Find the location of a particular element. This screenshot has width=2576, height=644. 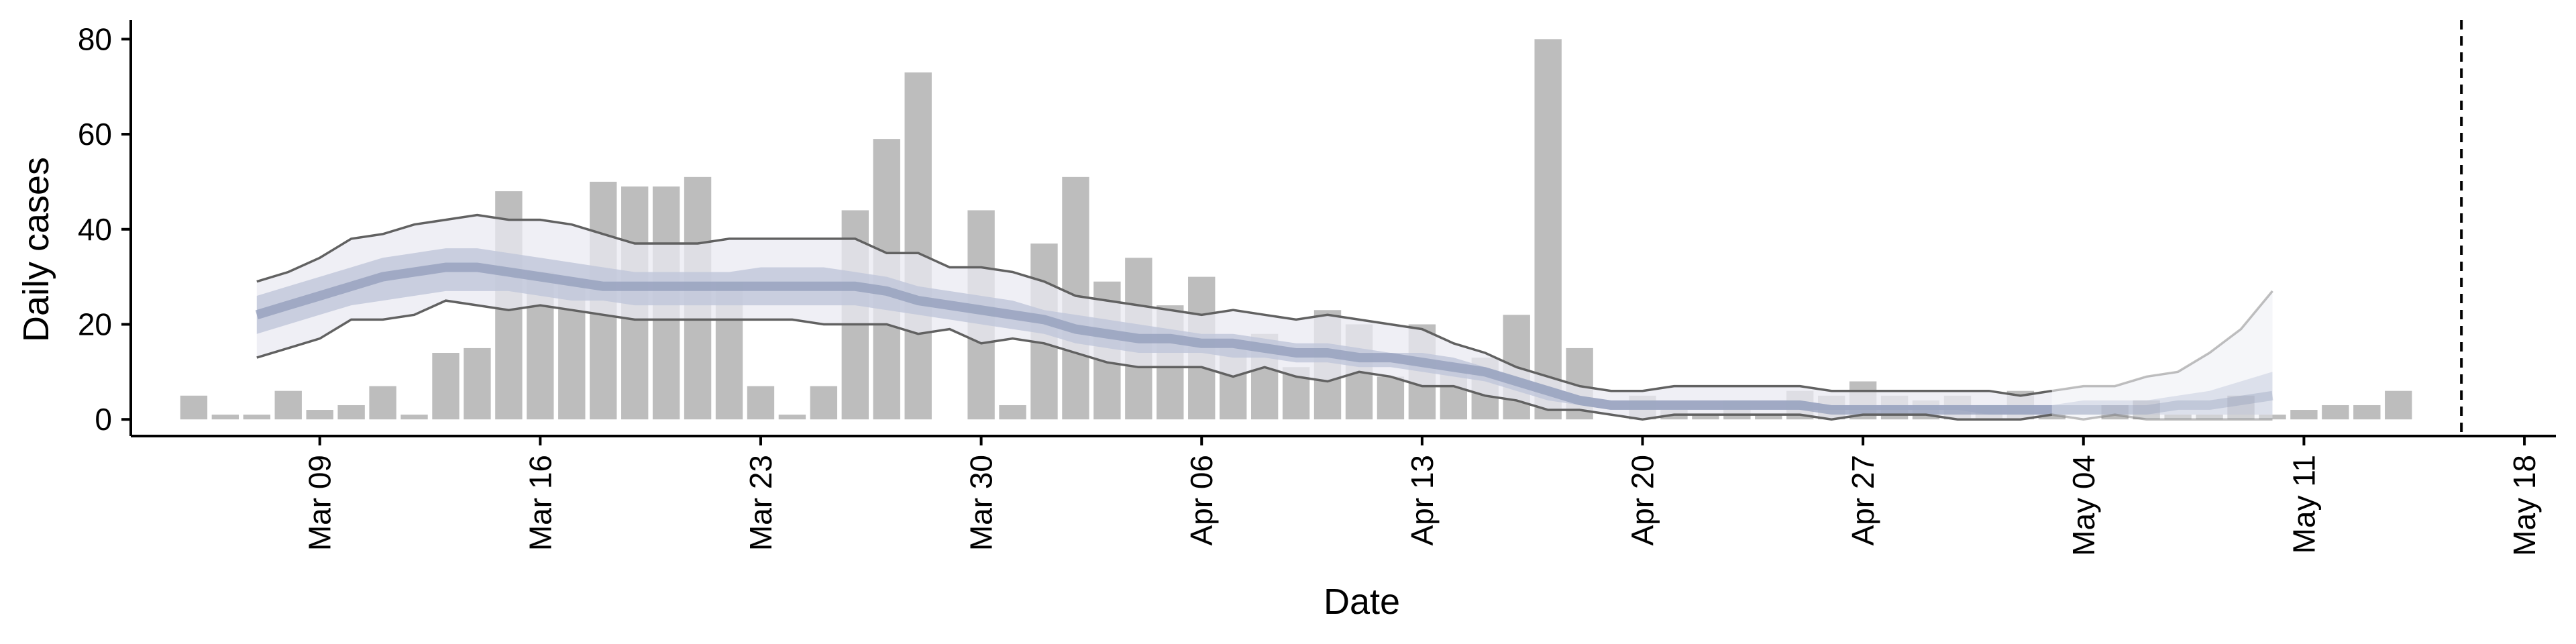

x-axis-title: Date is located at coordinates (1362, 602).